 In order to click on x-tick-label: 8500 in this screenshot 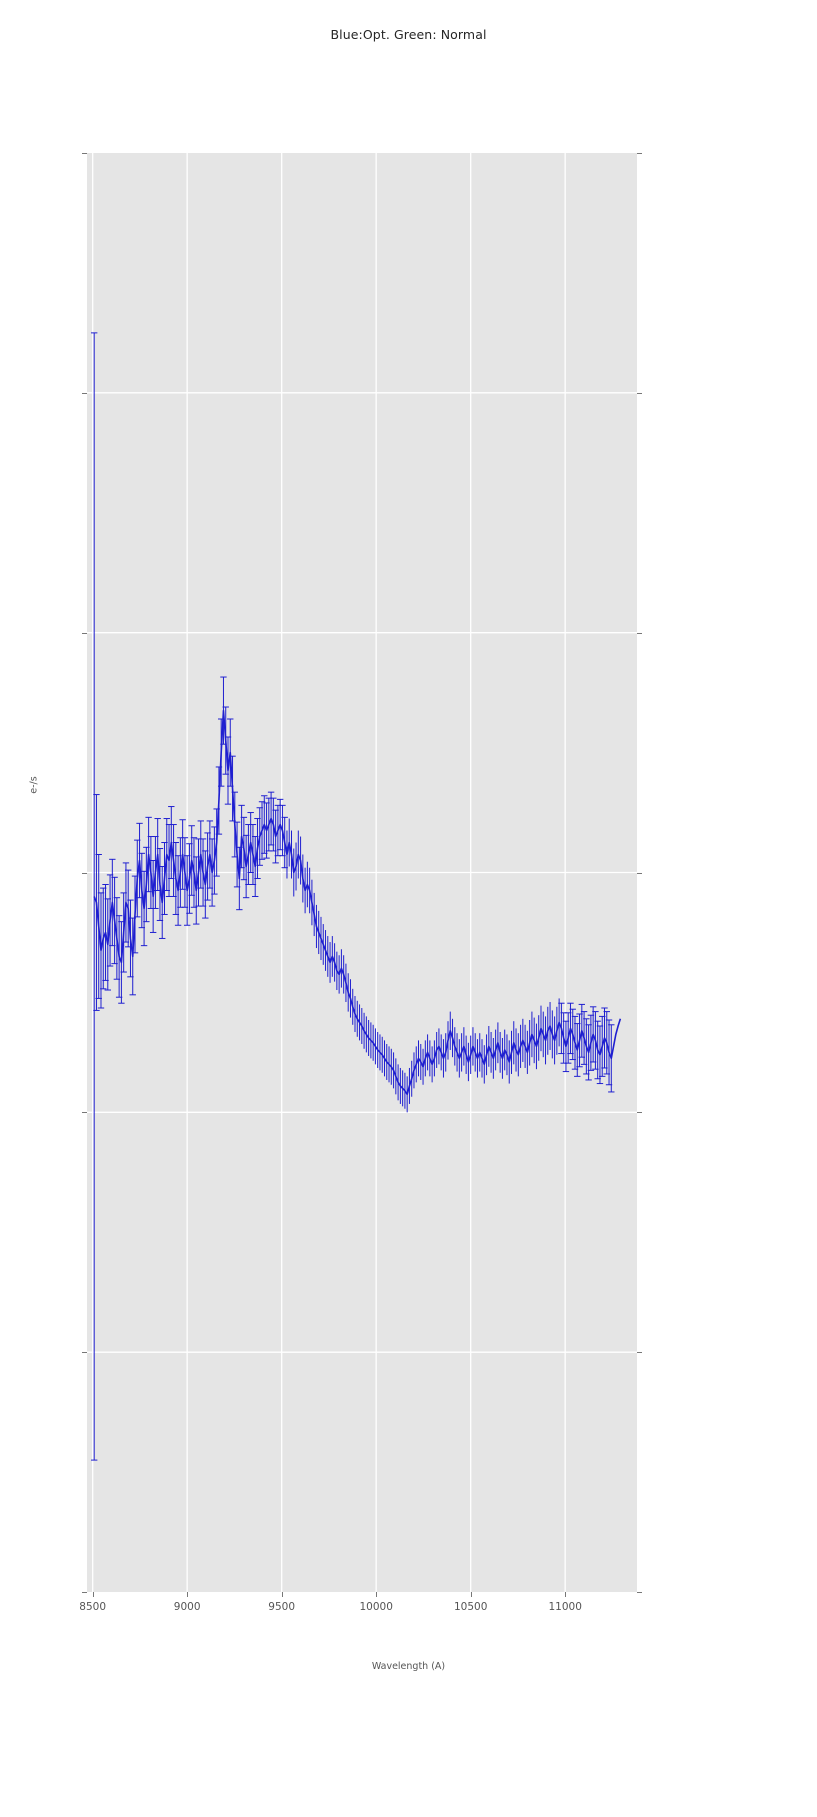, I will do `click(93, 1607)`.